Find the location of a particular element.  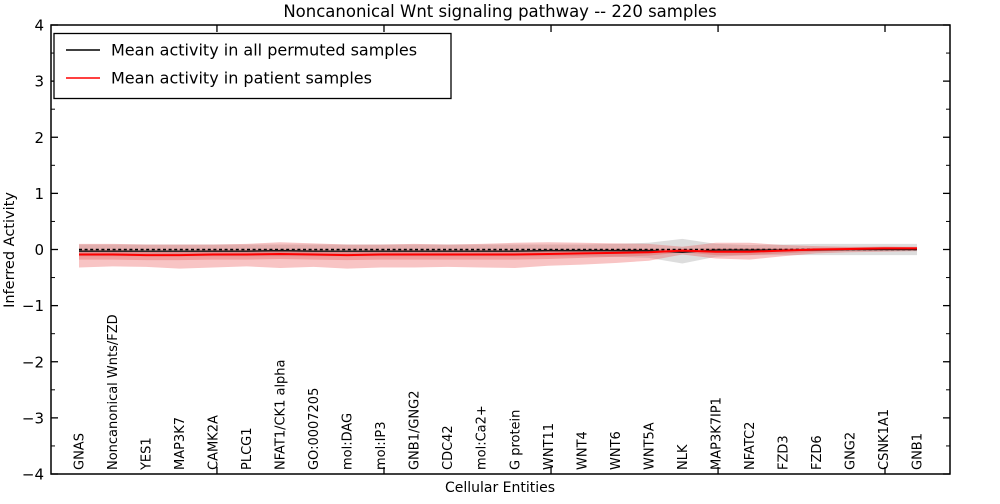

y-tick-label: −4 is located at coordinates (33, 475).